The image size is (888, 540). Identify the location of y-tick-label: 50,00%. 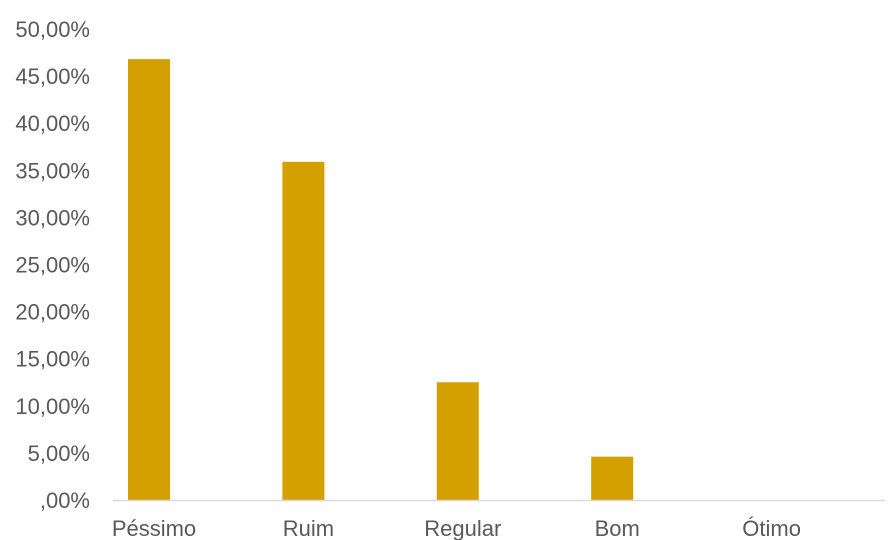
(52, 29).